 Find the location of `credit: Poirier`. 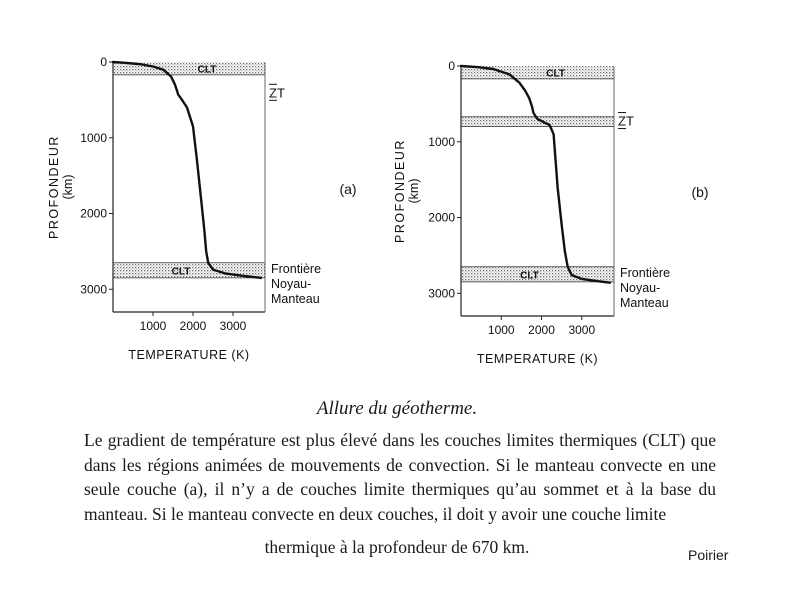

credit: Poirier is located at coordinates (708, 555).